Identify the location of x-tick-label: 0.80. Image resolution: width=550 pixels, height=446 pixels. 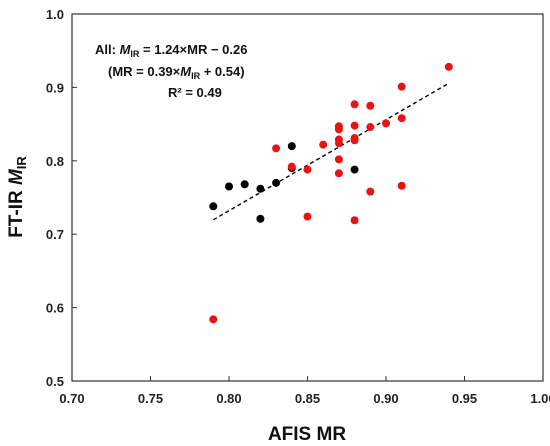
(228, 398).